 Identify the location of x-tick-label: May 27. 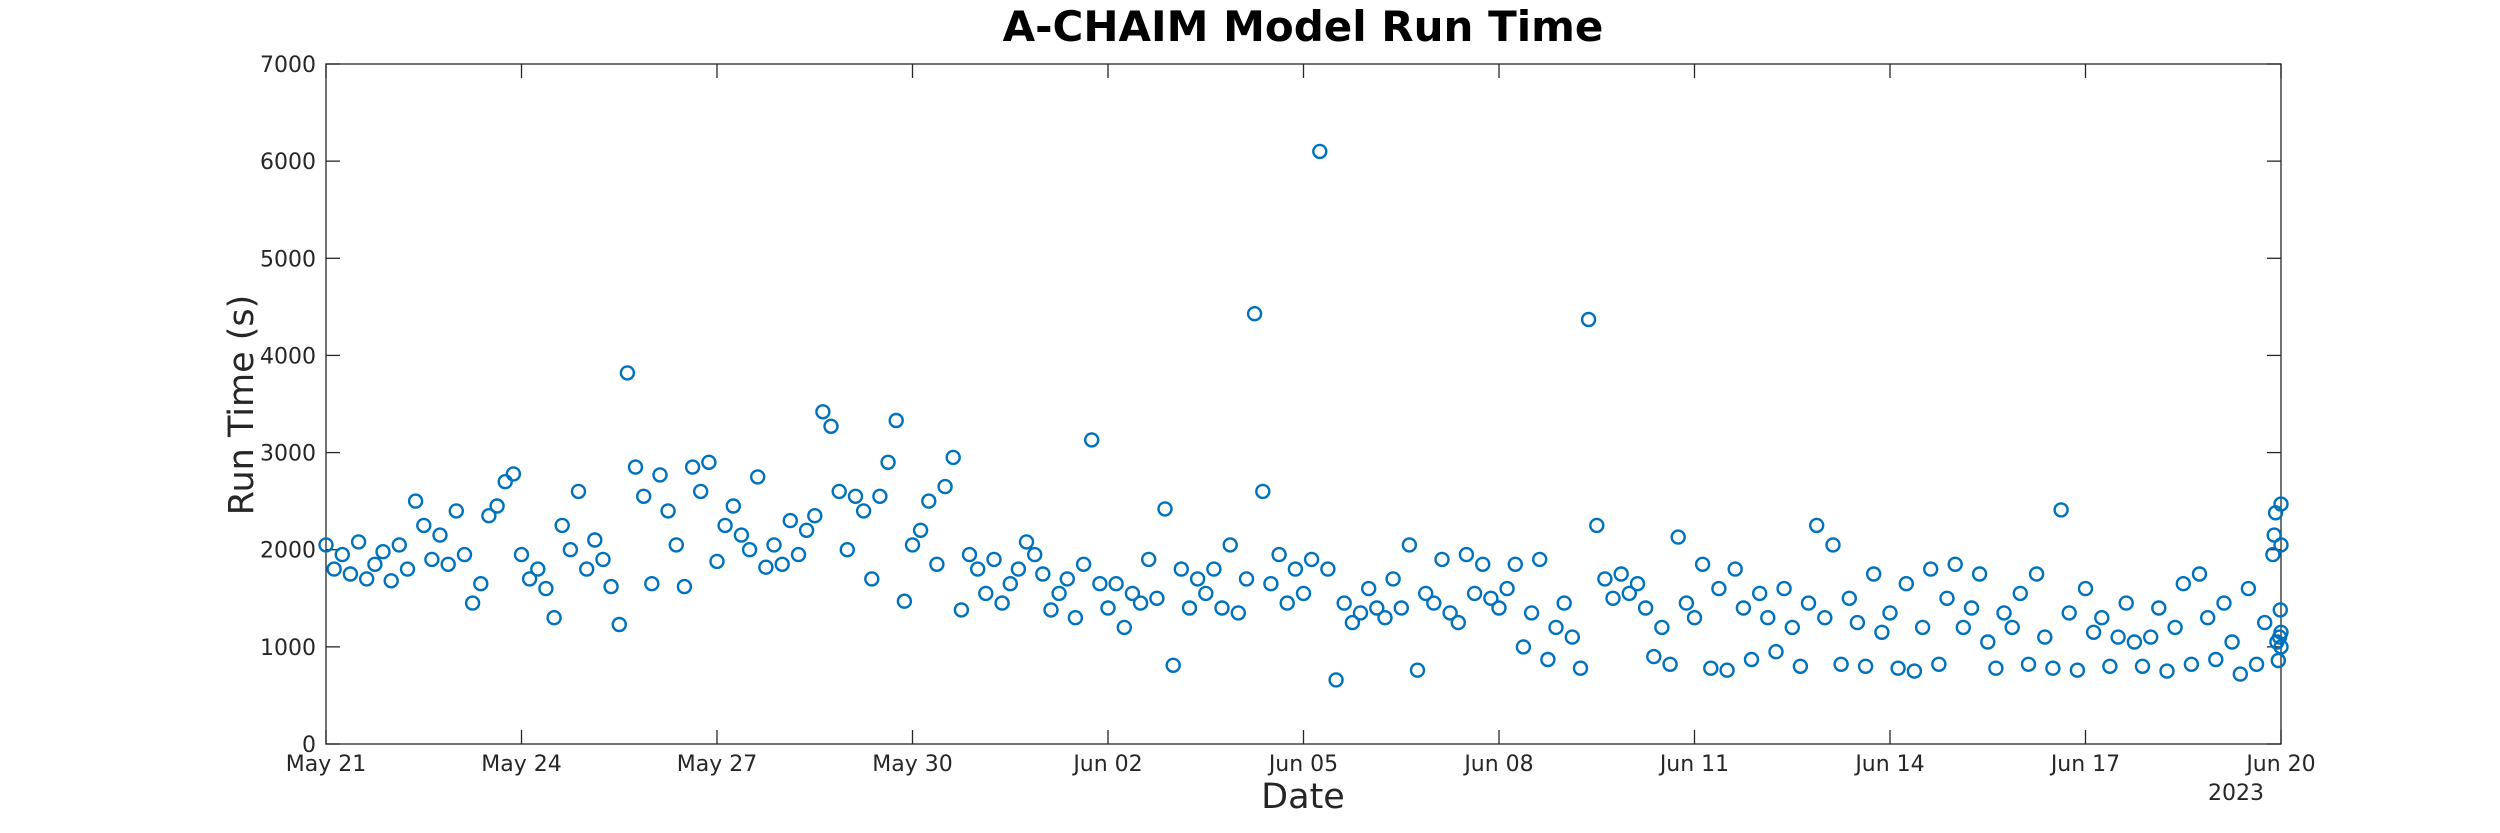
(717, 764).